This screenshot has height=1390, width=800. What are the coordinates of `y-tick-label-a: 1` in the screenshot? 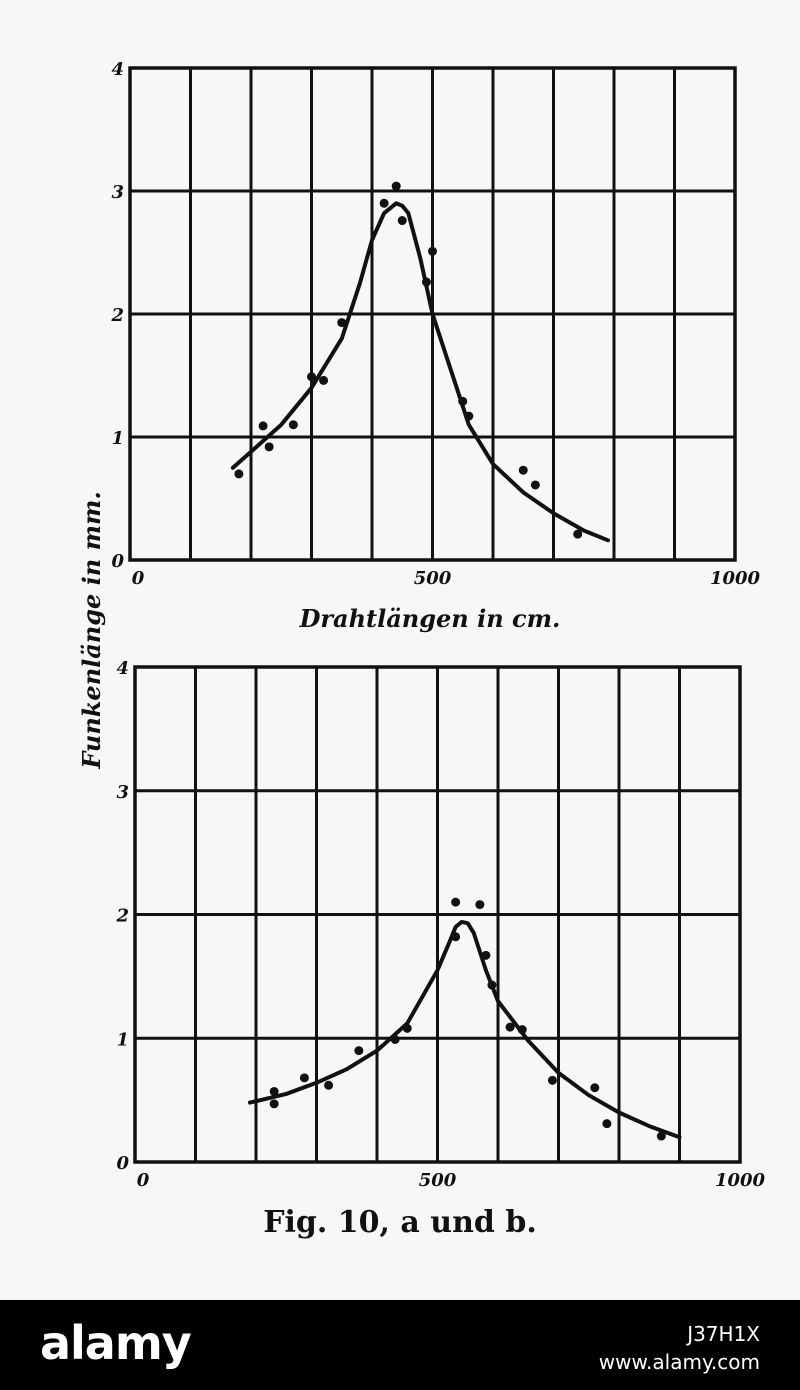 It's located at (117, 438).